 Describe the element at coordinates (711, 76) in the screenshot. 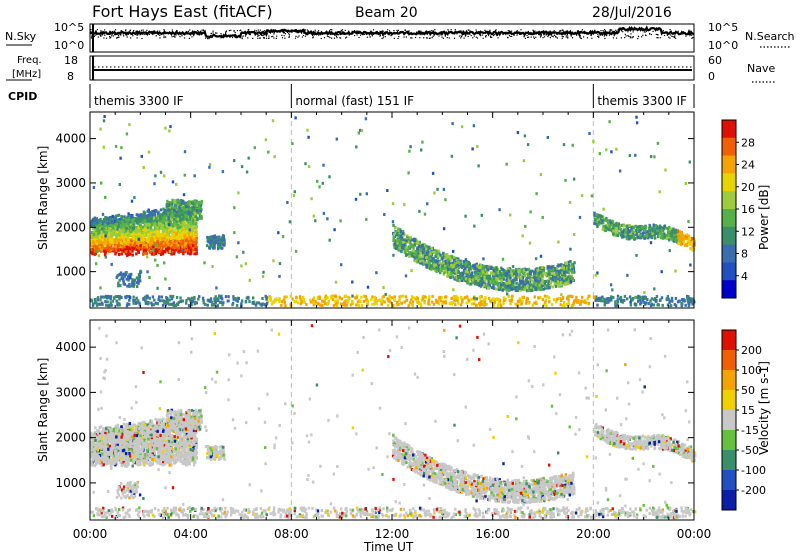

I see `freq-axis-right-bottom: 0` at that location.